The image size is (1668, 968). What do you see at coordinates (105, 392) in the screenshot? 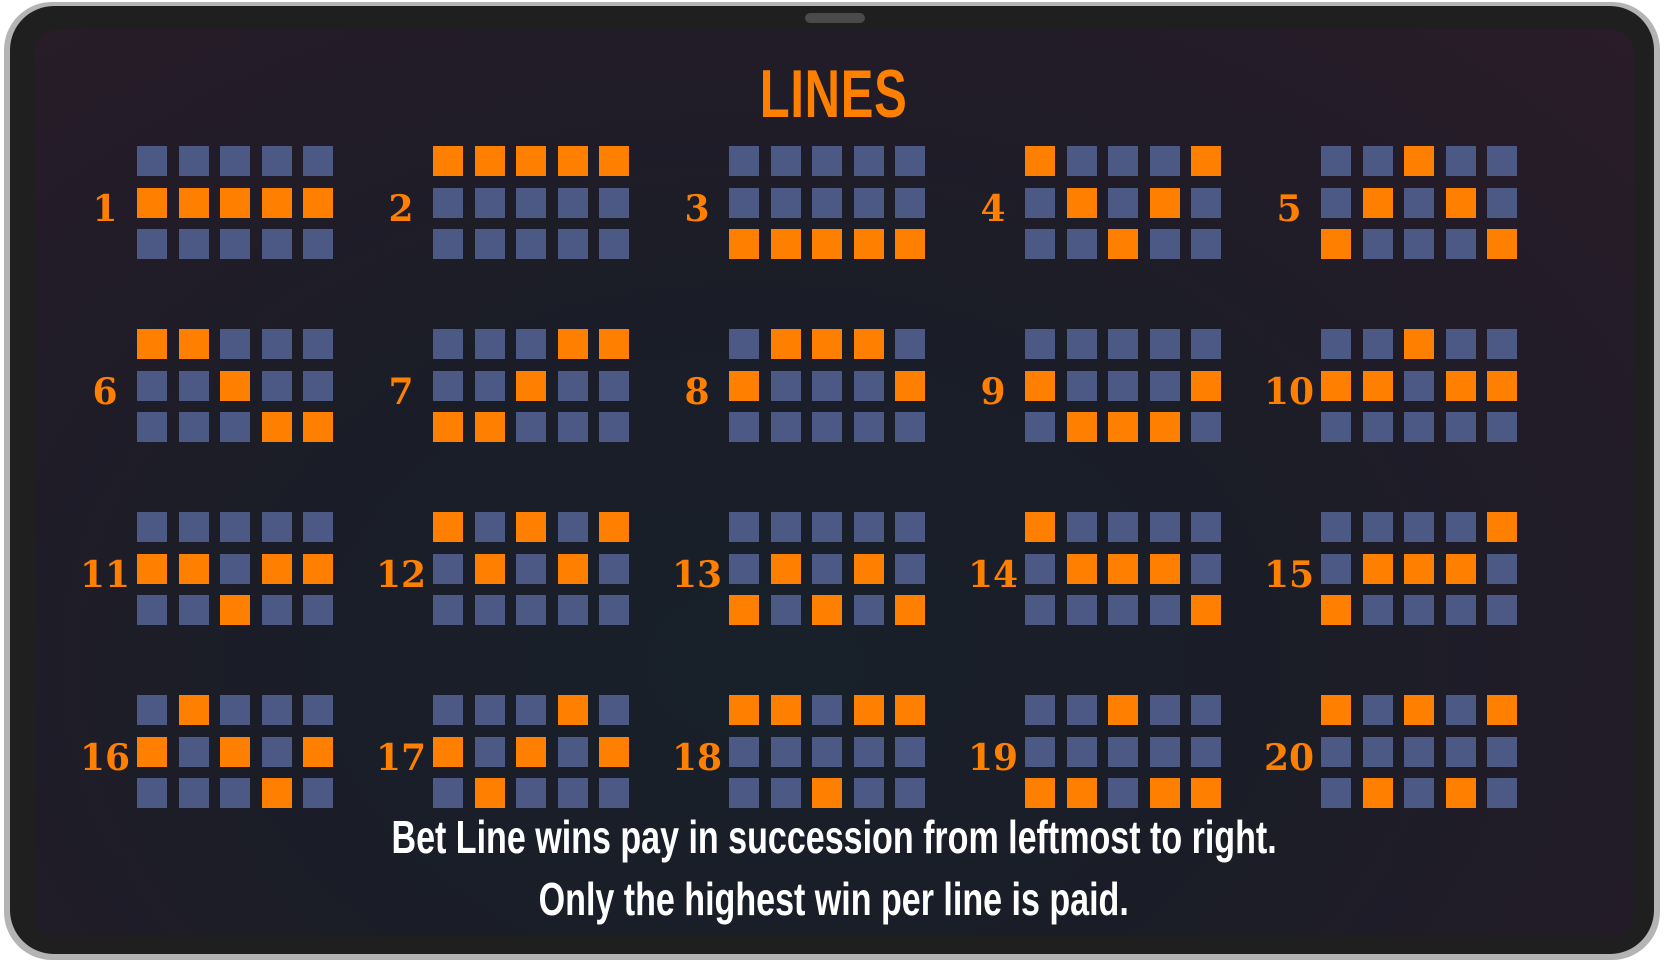
I see `payline-number: 6` at bounding box center [105, 392].